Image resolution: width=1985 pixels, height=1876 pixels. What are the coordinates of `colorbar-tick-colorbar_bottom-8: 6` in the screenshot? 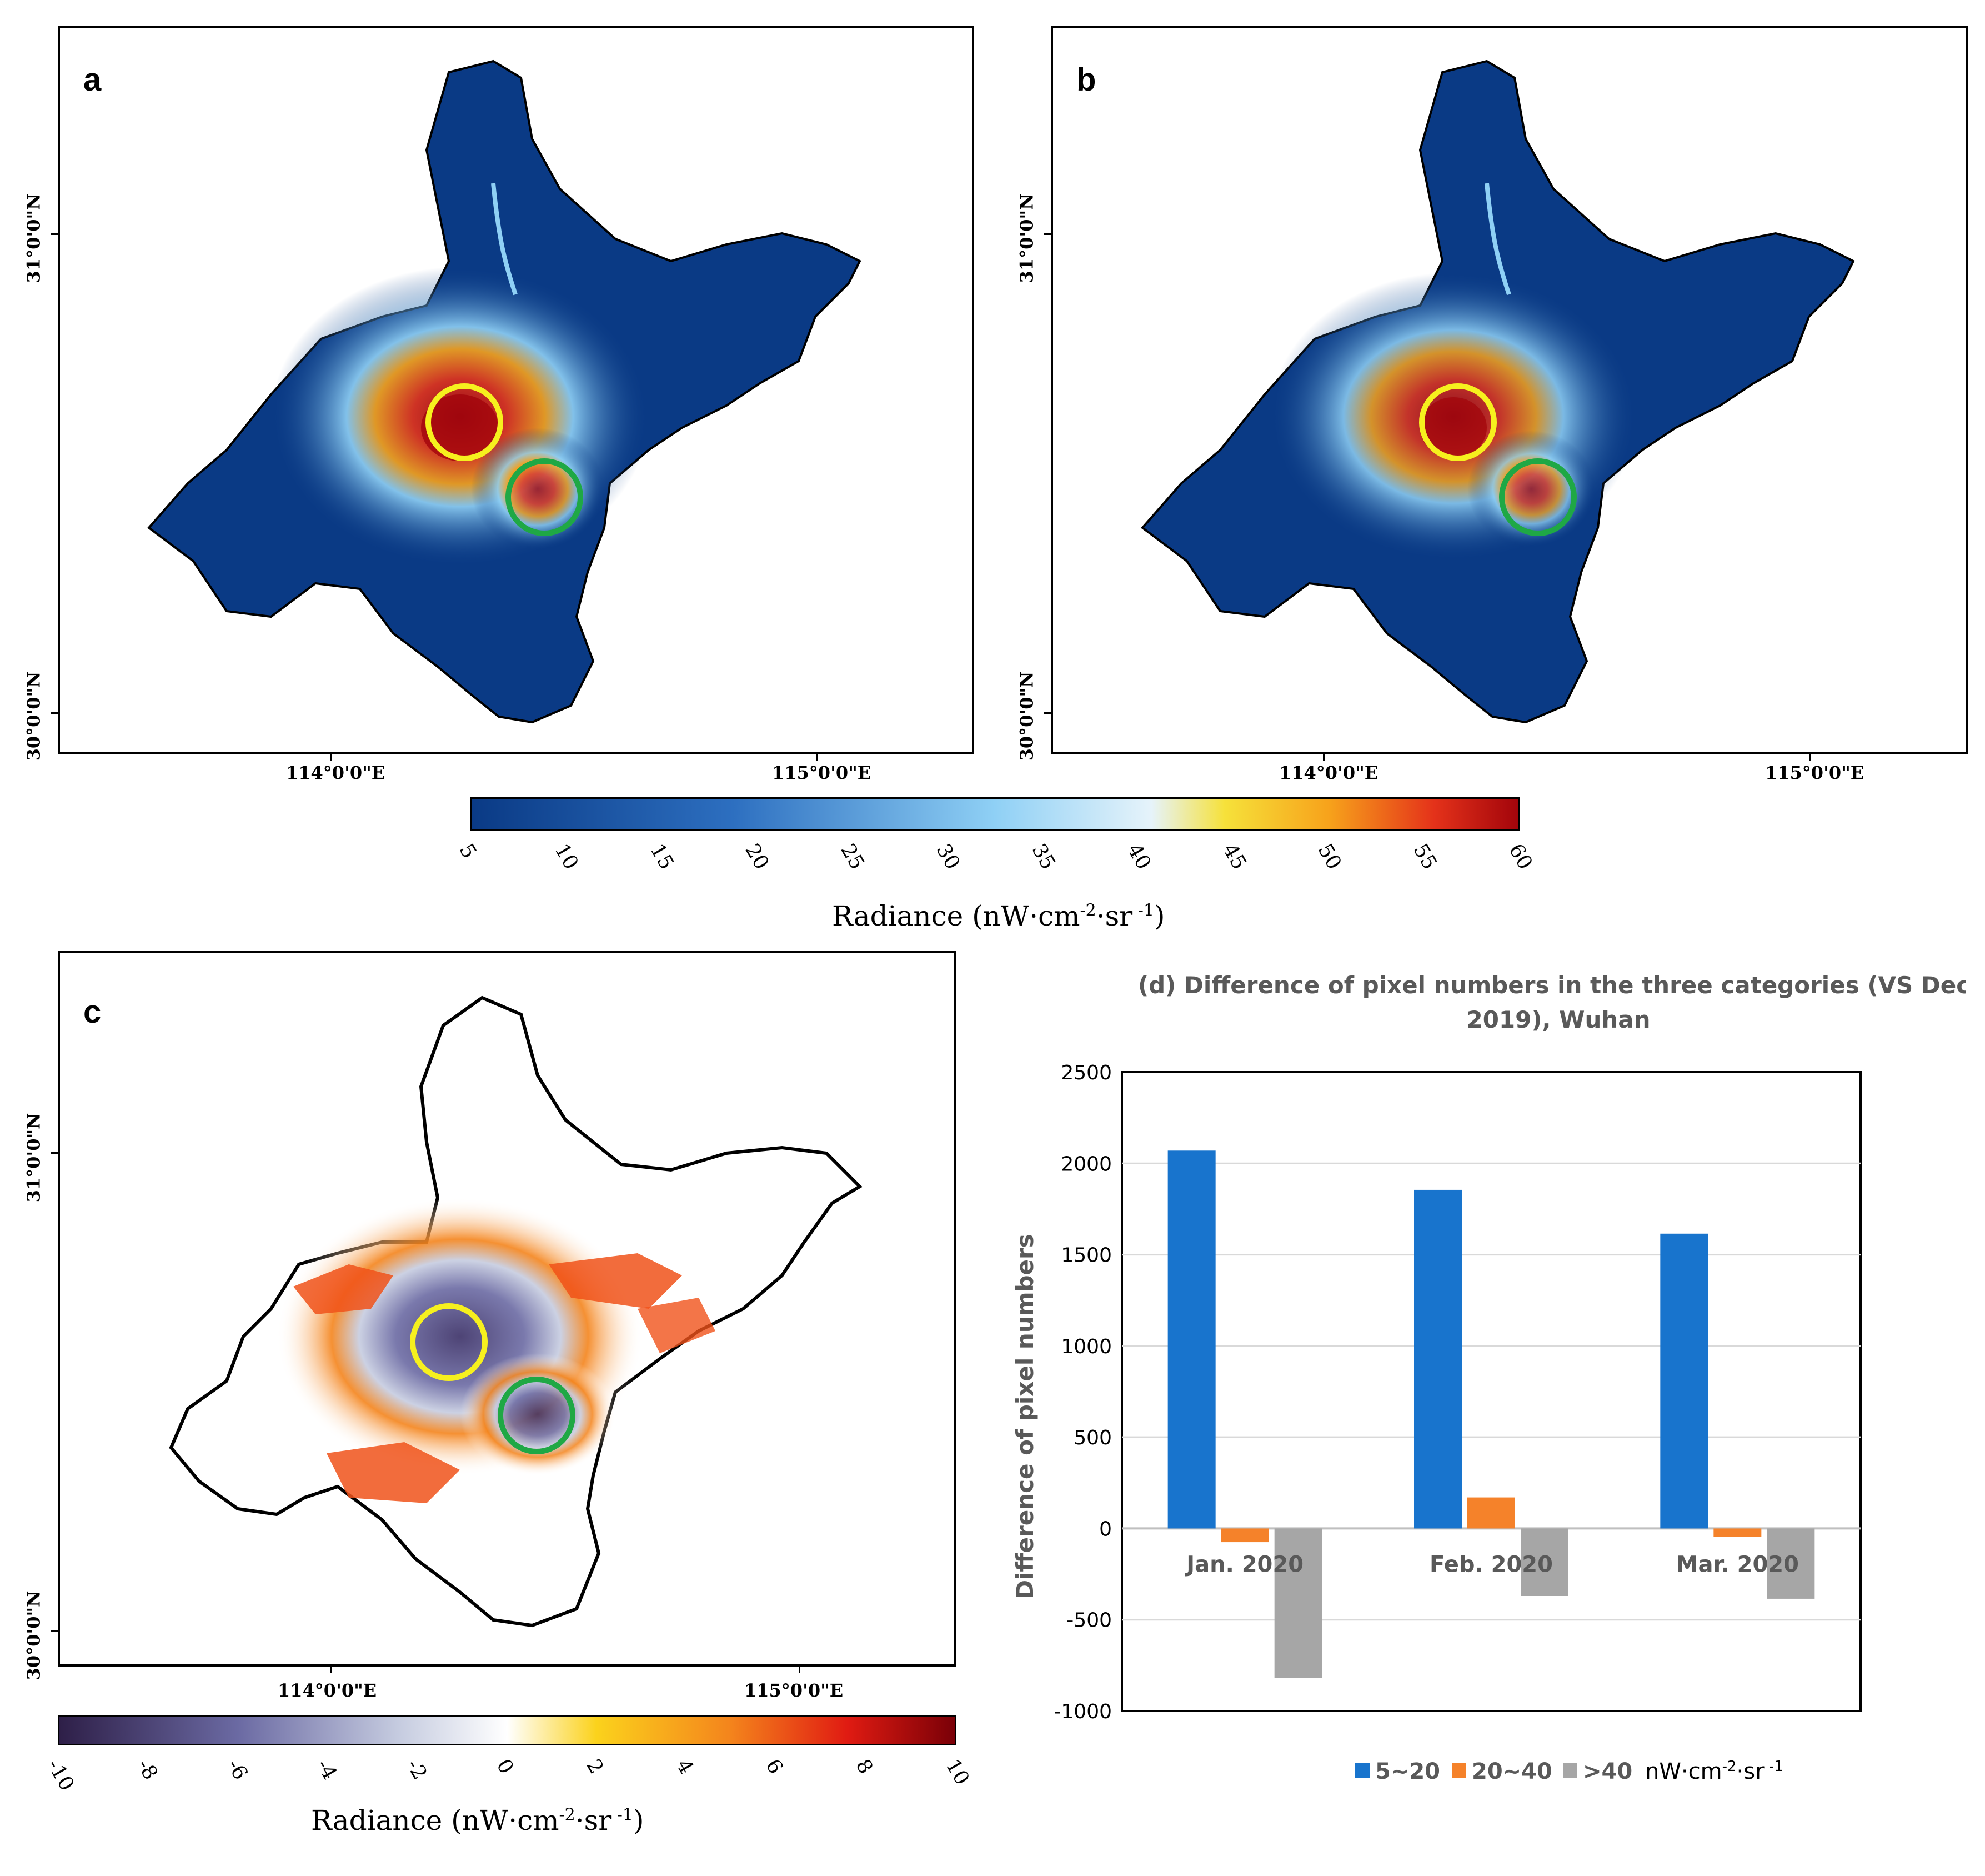 It's located at (775, 1766).